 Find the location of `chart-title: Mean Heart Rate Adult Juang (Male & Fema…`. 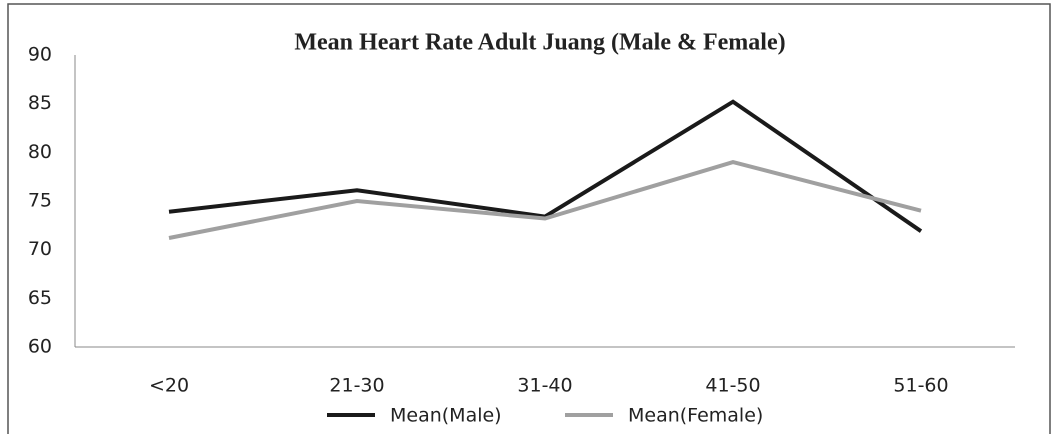

chart-title: Mean Heart Rate Adult Juang (Male & Fema… is located at coordinates (539, 43).